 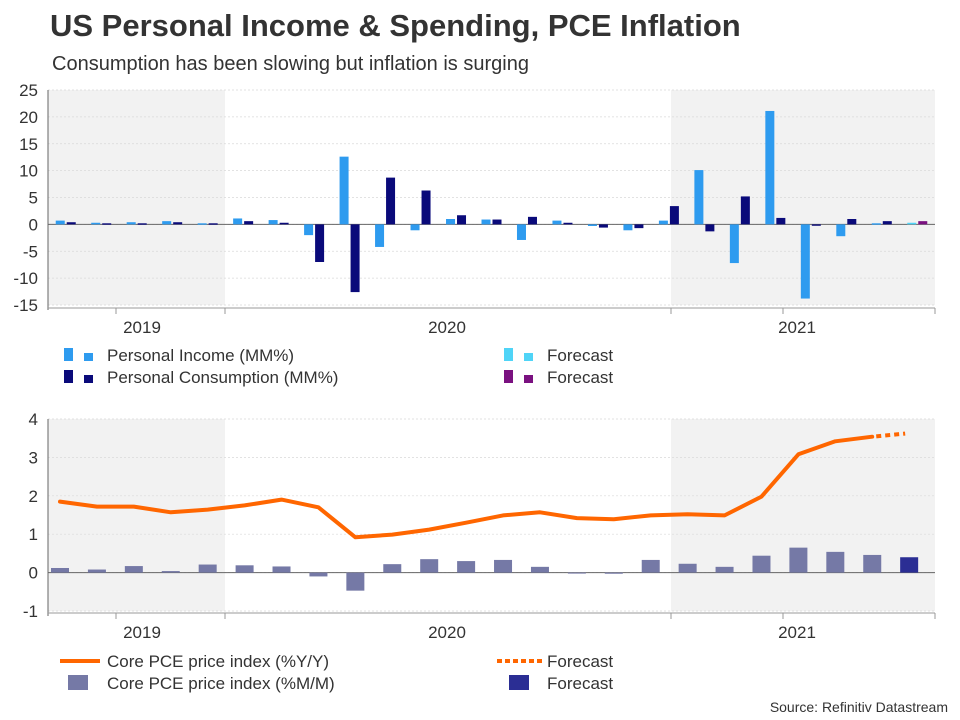 What do you see at coordinates (200, 355) in the screenshot?
I see `legend-label-income: Personal Income (MM%)` at bounding box center [200, 355].